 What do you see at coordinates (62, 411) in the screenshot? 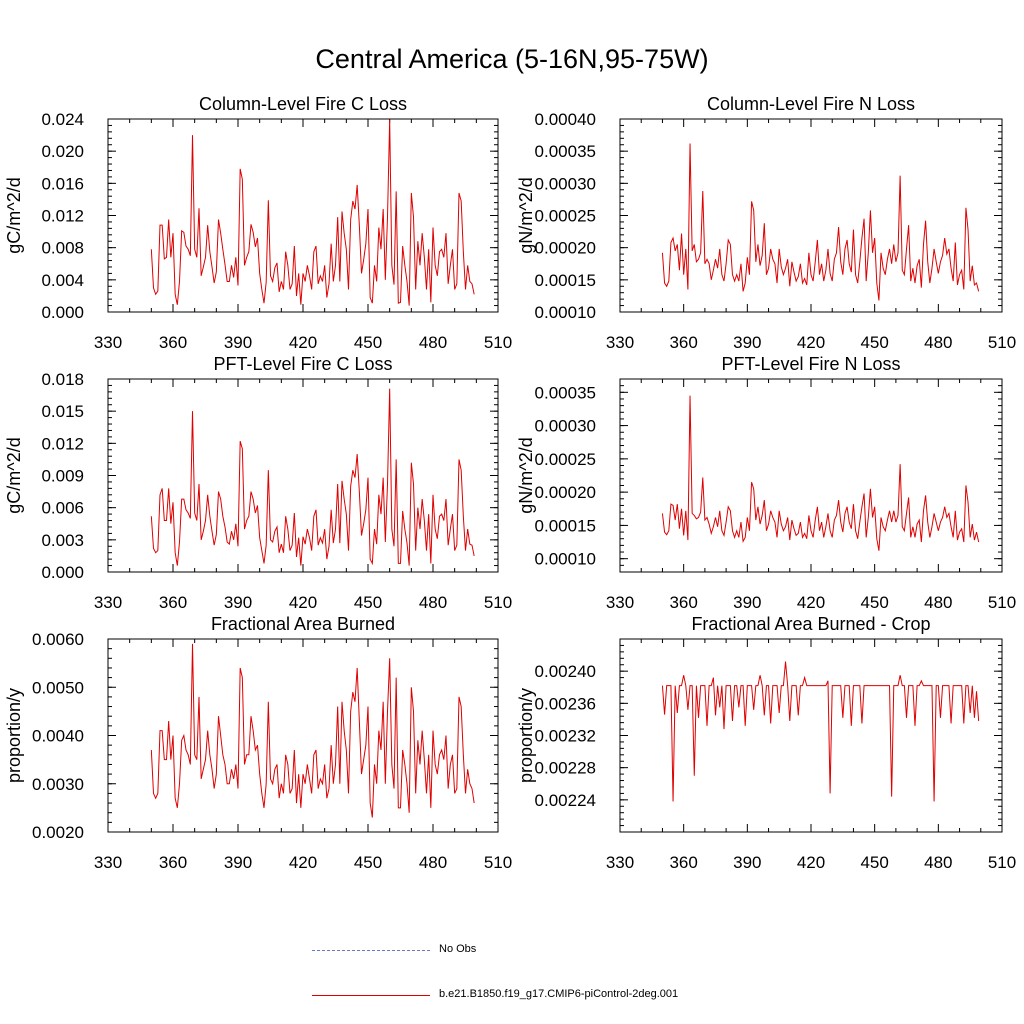
I see `y-tick-label: 0.015` at bounding box center [62, 411].